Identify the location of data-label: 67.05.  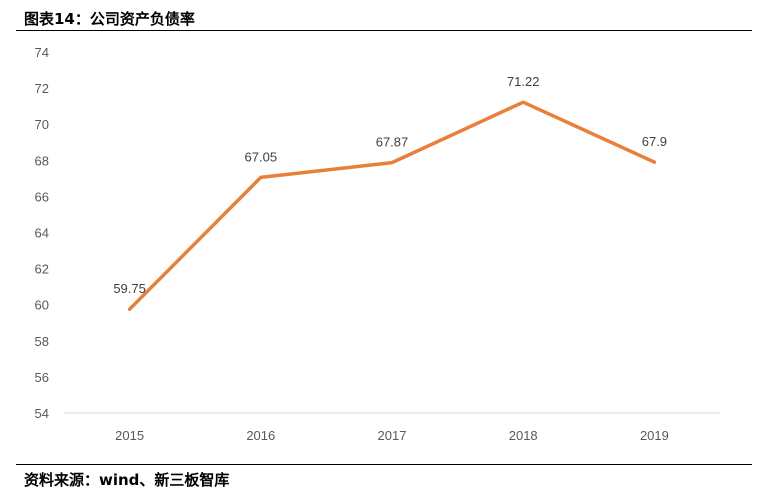
(261, 156).